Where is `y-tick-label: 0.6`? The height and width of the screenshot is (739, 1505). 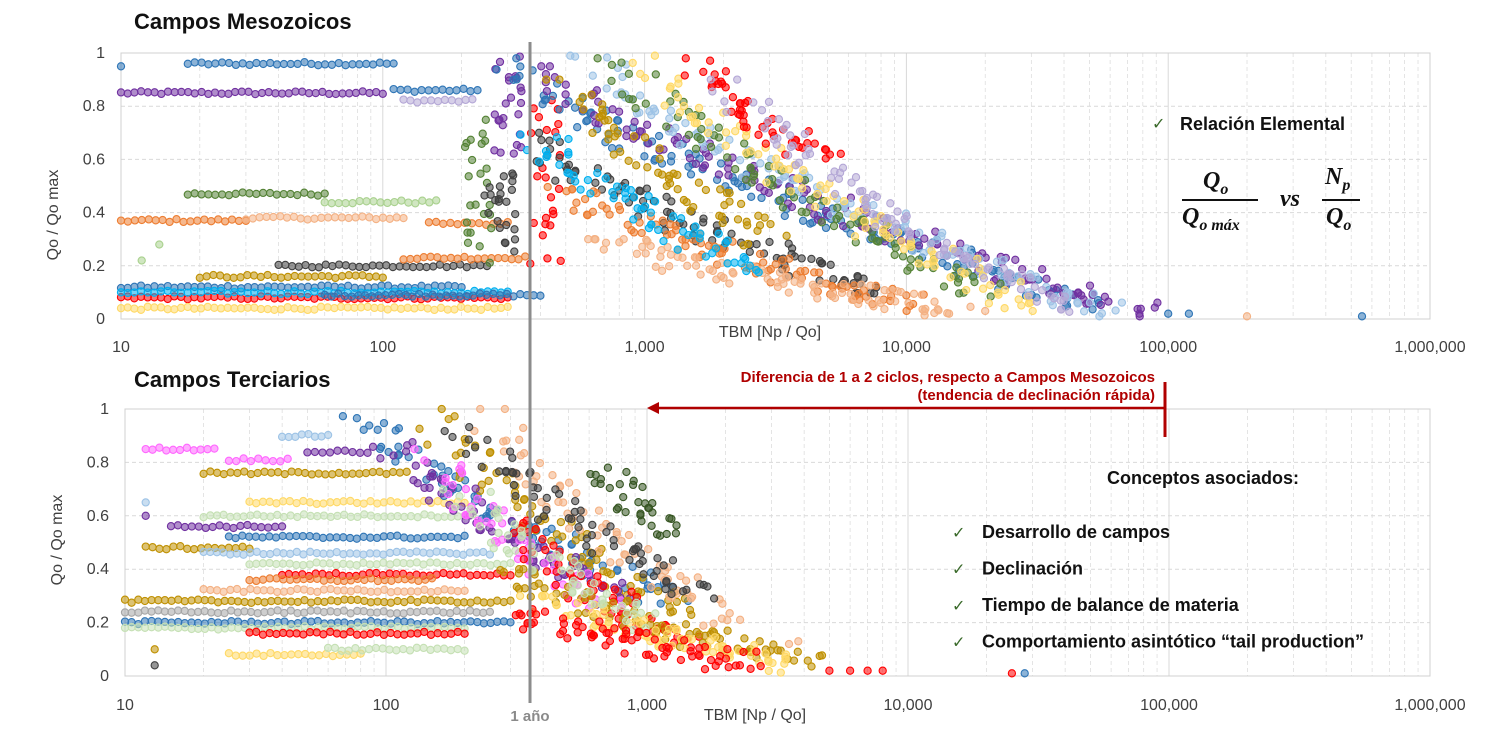
y-tick-label: 0.6 is located at coordinates (98, 516).